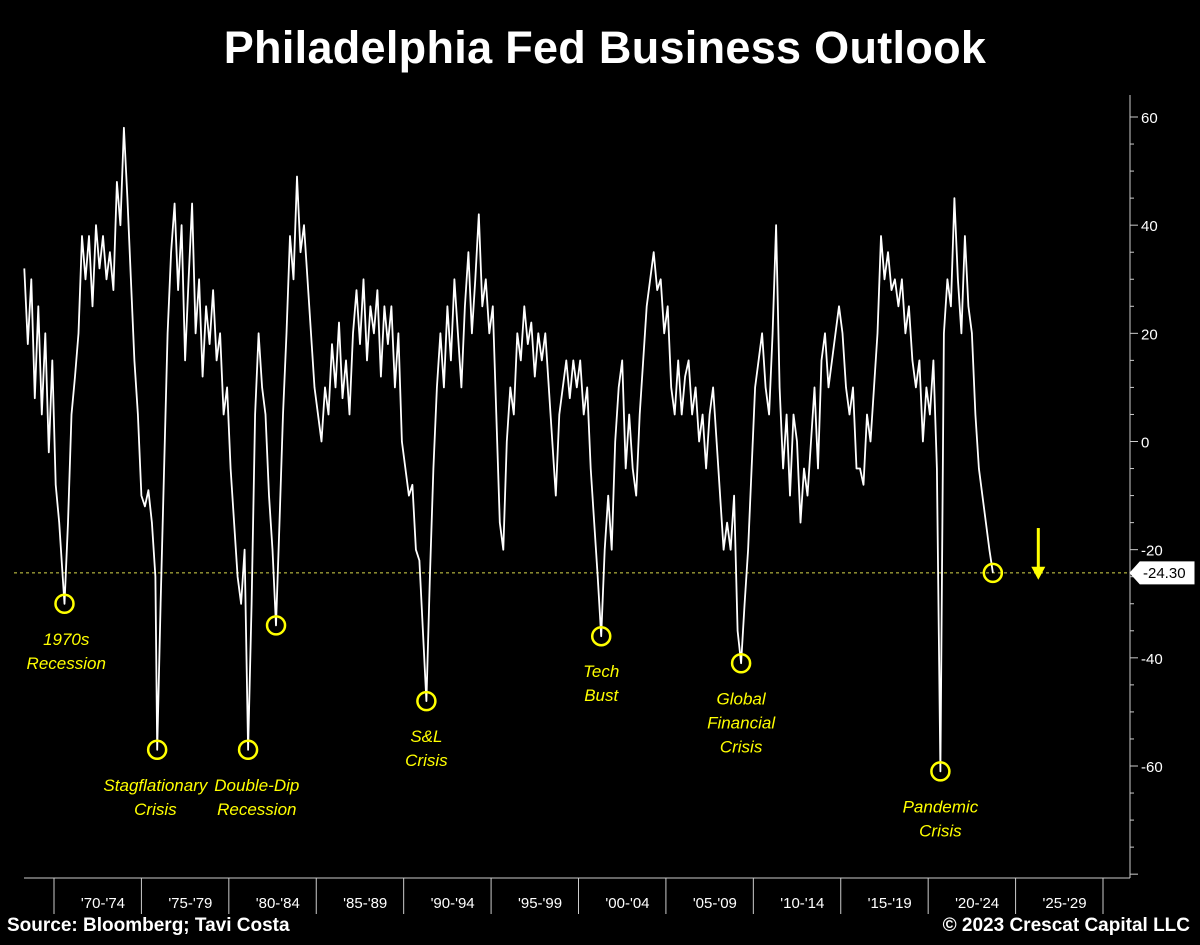 This screenshot has height=945, width=1200. Describe the element at coordinates (627, 903) in the screenshot. I see `x-tick-label: '00-'04` at that location.